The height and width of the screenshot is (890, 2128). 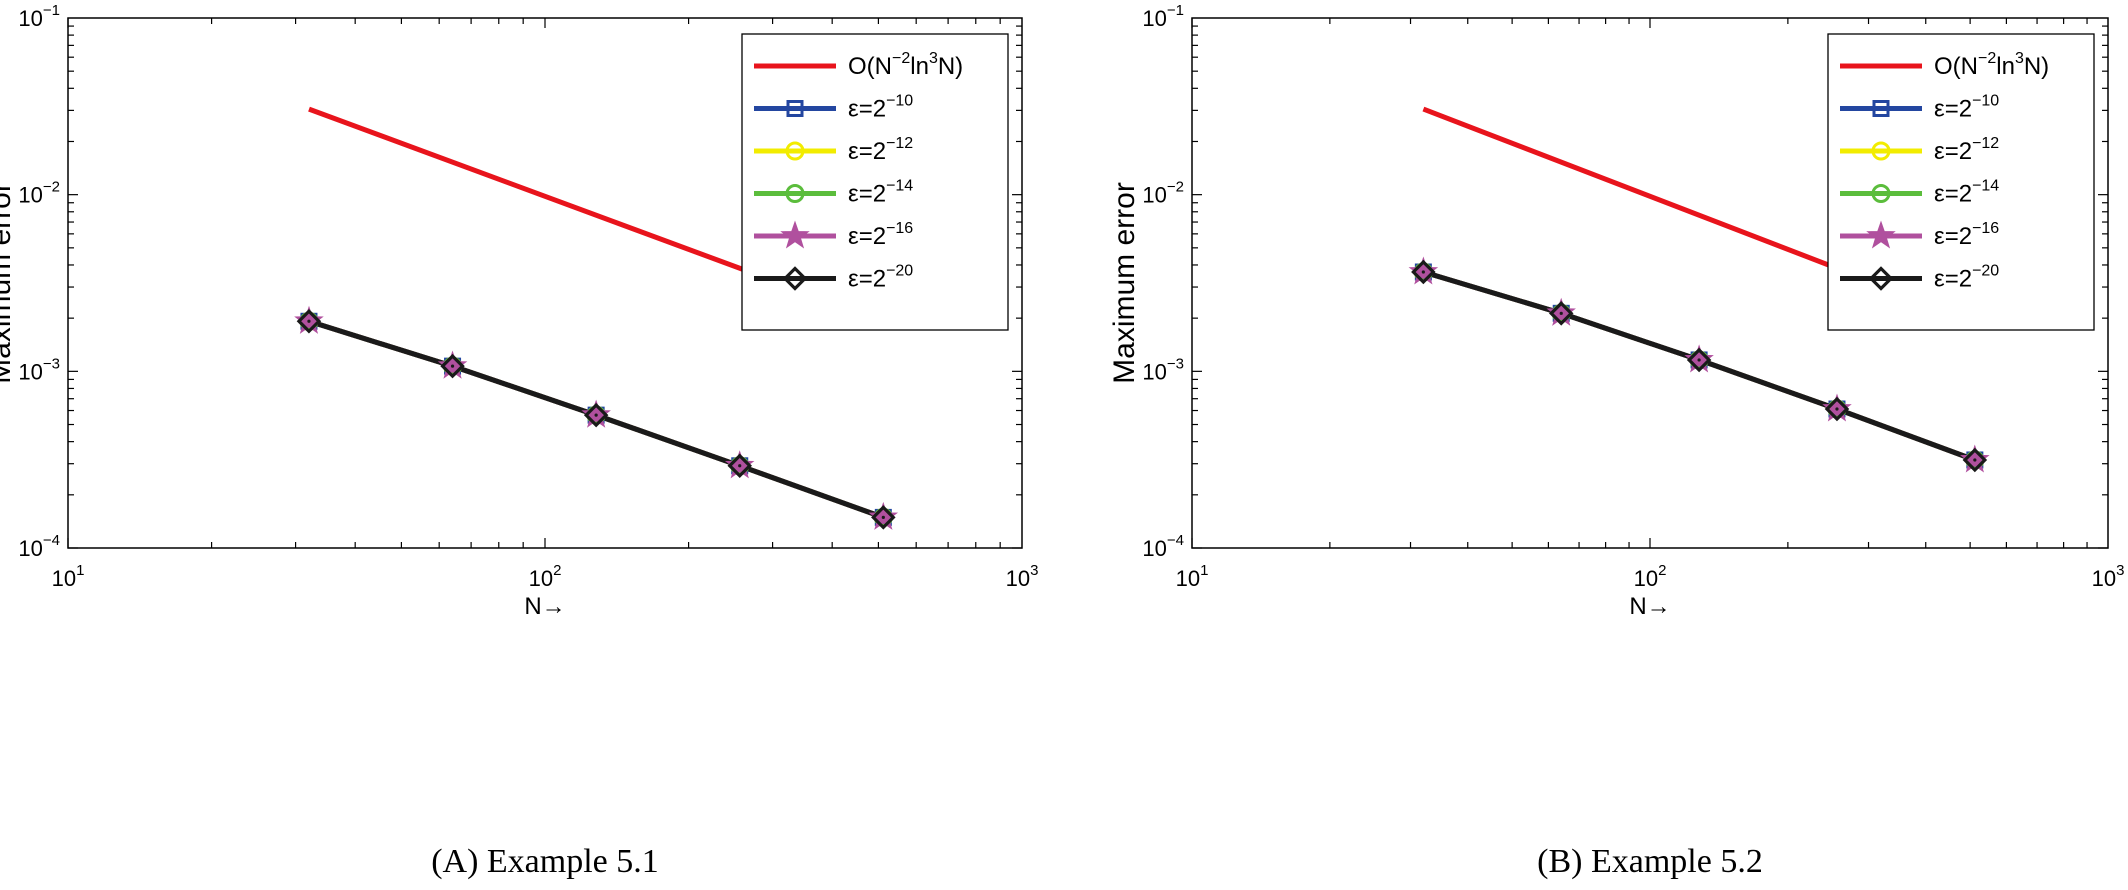 I want to click on panel-caption: (B) Example 5.2, so click(x=1650, y=861).